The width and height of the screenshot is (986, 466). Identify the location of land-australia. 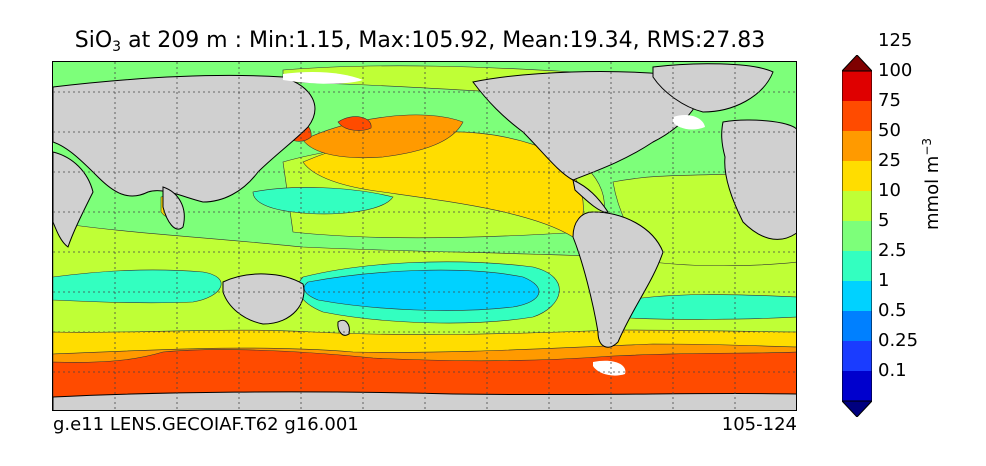
(263, 299).